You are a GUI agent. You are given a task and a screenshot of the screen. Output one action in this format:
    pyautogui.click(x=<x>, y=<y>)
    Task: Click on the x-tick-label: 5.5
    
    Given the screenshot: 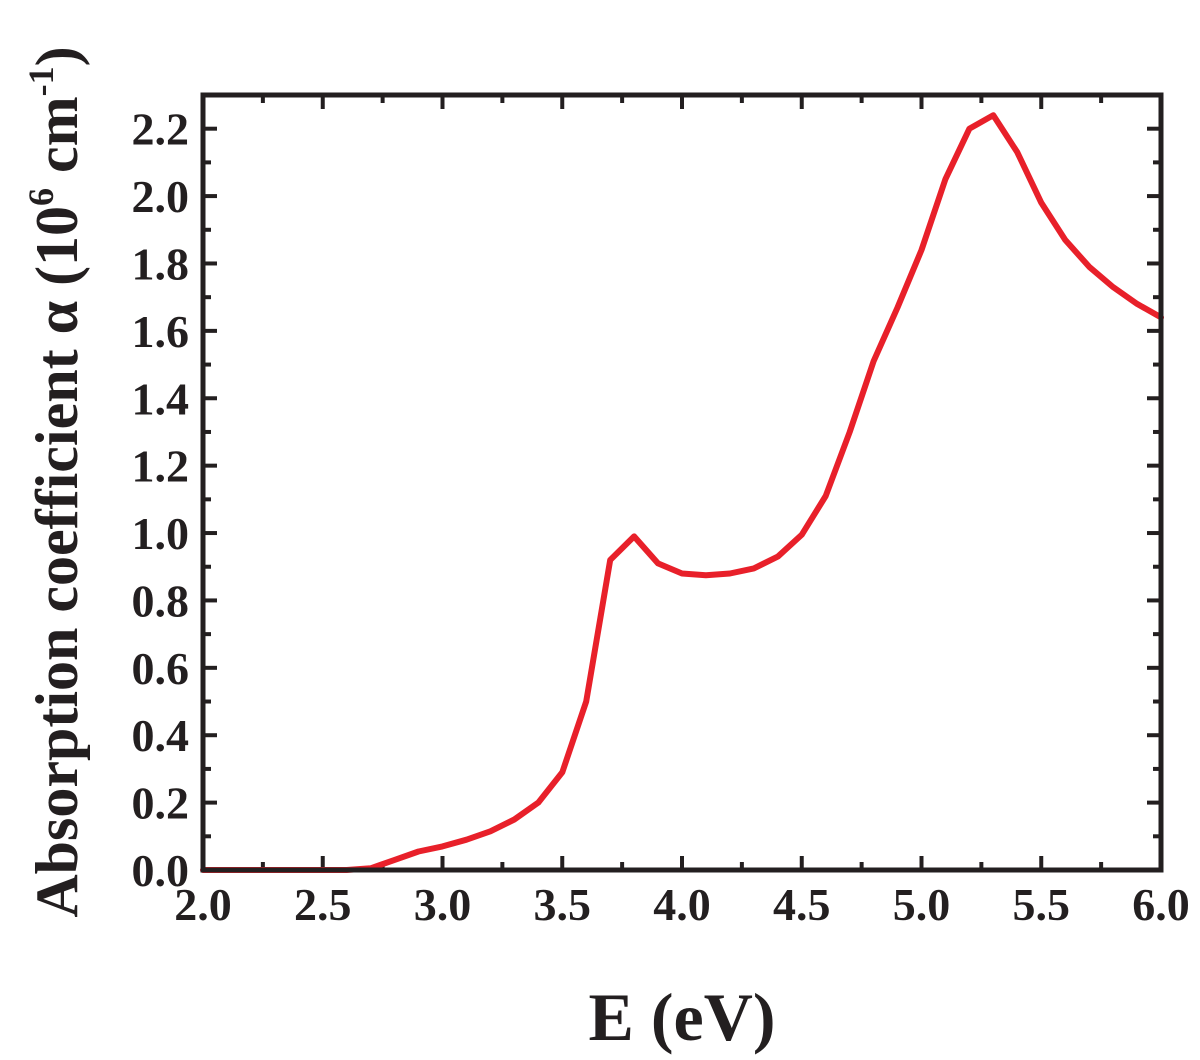 What is the action you would take?
    pyautogui.click(x=1042, y=904)
    